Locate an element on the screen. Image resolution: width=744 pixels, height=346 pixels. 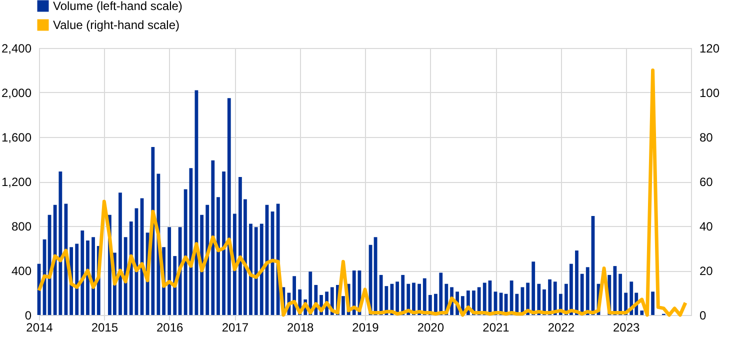
y-tick-label: 2,400 is located at coordinates (16, 49).